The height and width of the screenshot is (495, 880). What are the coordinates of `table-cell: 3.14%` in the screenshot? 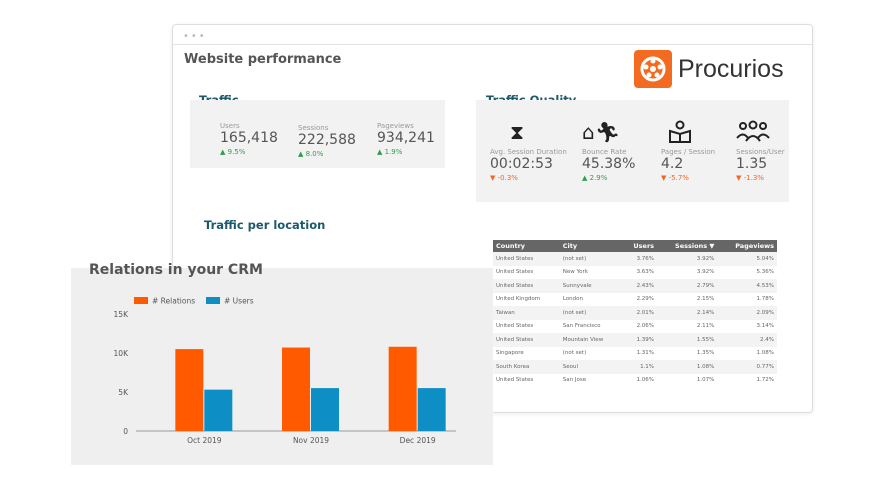 It's located at (765, 326).